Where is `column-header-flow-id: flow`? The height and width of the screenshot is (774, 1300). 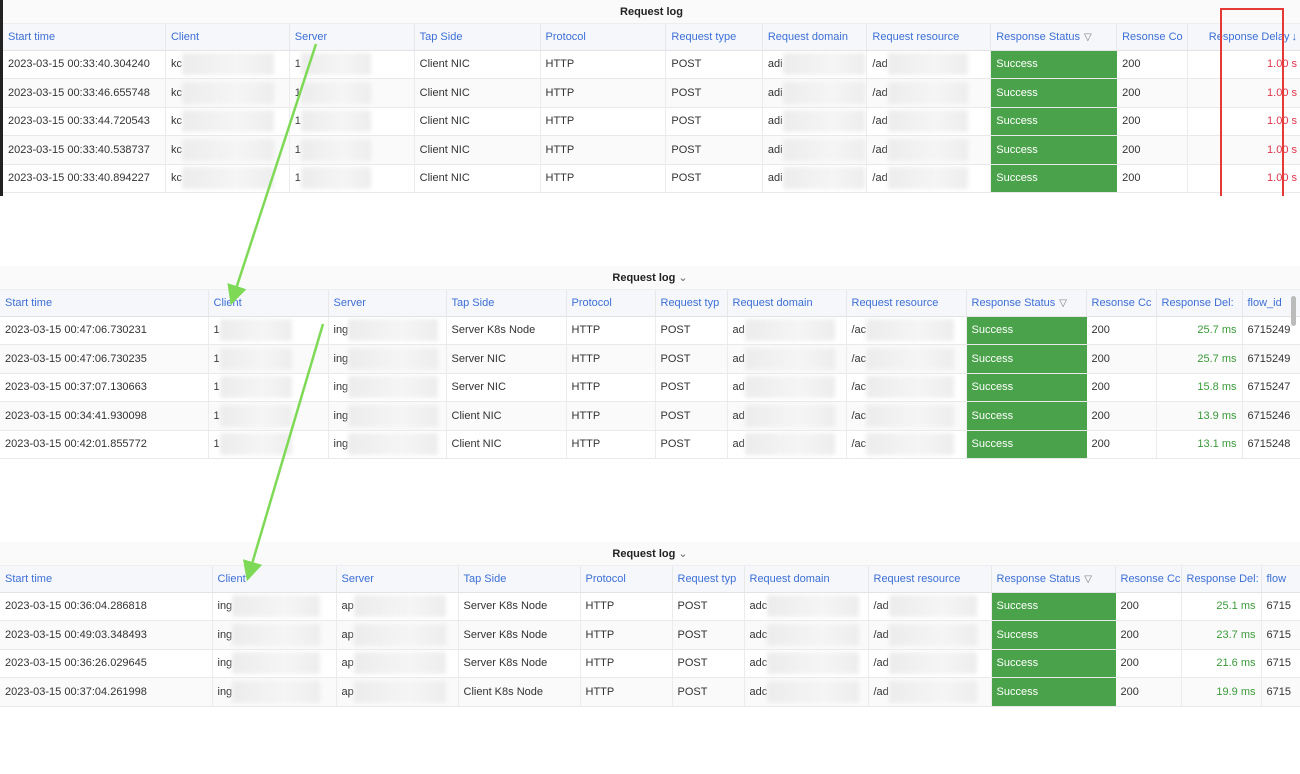 column-header-flow-id: flow is located at coordinates (1280, 579).